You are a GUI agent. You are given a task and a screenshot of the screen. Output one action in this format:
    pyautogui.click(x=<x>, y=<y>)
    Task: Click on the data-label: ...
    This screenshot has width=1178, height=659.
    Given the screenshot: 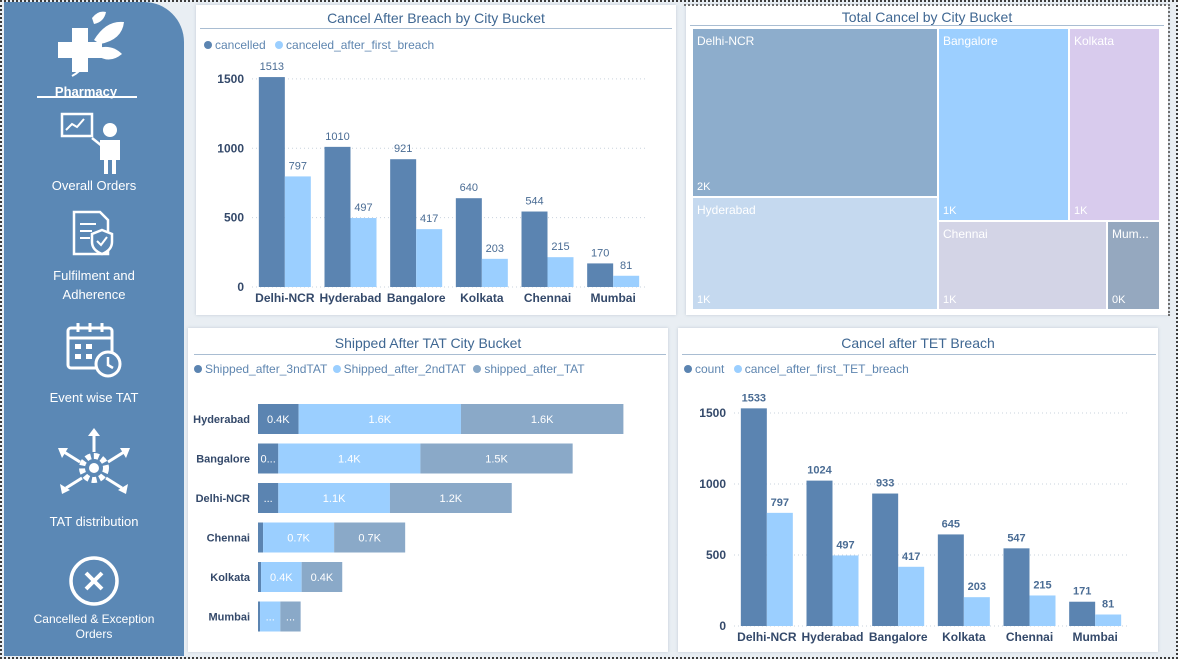 What is the action you would take?
    pyautogui.click(x=268, y=499)
    